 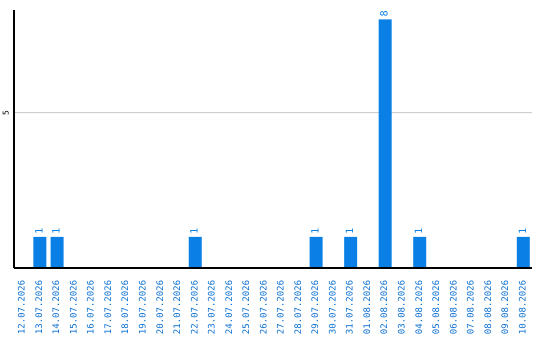 I want to click on x-tick-label: 20.07.2026, so click(x=161, y=307).